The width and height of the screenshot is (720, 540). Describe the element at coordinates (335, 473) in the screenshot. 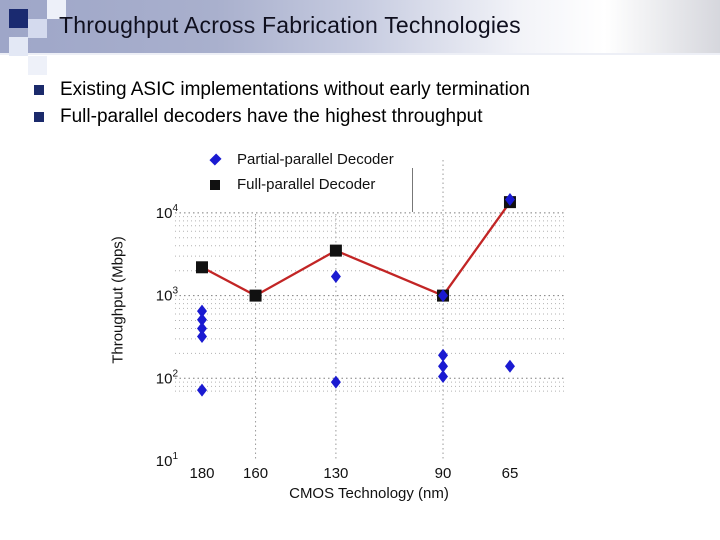

I see `x-tick-label: 130` at that location.